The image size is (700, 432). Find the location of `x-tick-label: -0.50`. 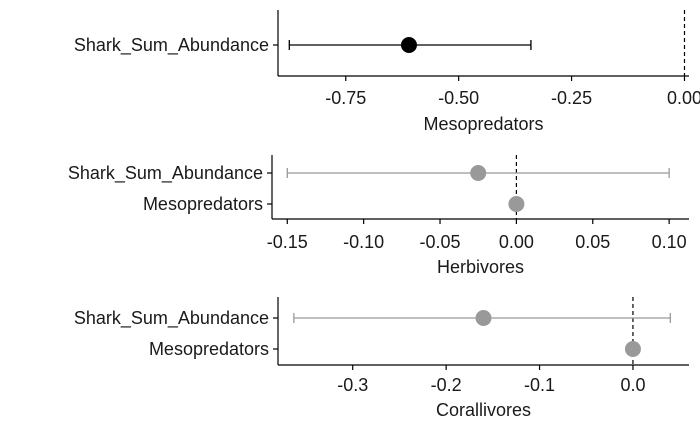

x-tick-label: -0.50 is located at coordinates (458, 98).